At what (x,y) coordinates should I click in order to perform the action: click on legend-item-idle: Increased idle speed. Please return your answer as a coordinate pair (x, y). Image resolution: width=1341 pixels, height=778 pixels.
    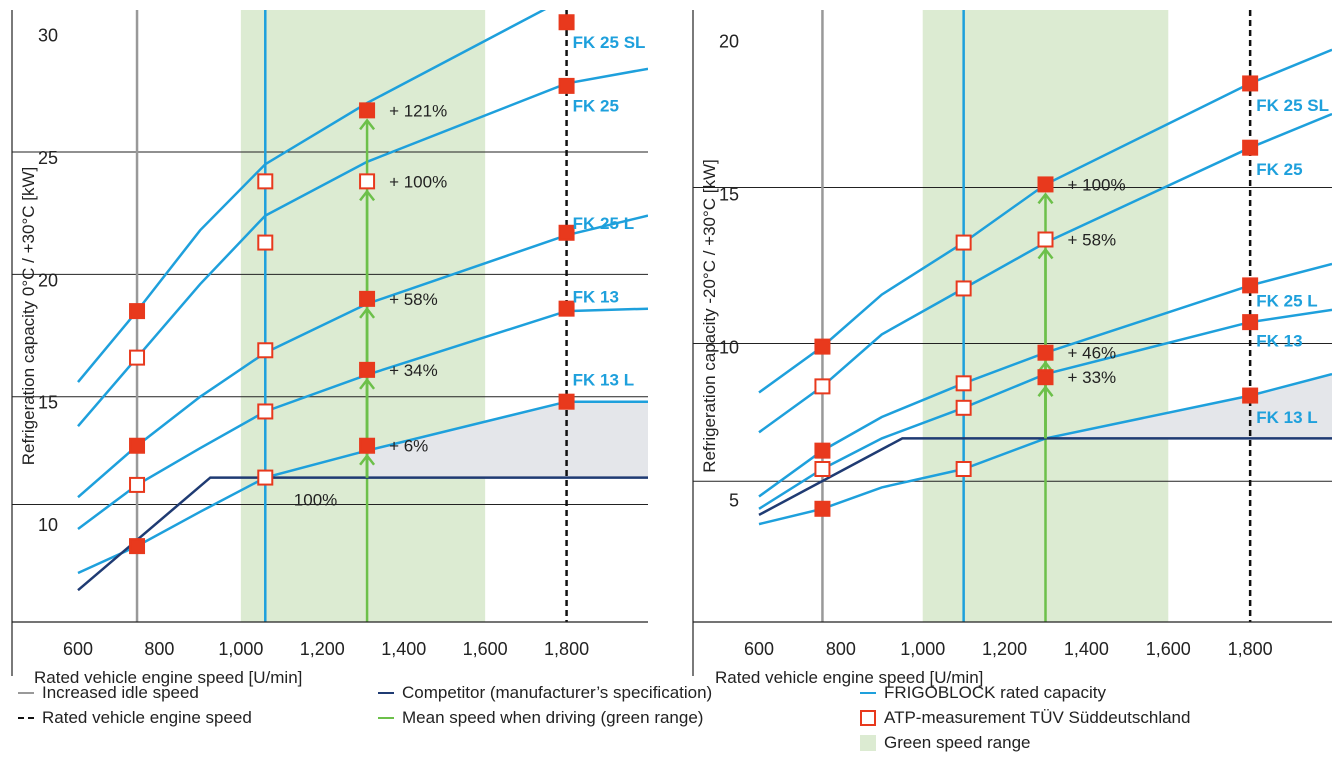
    Looking at the image, I should click on (108, 693).